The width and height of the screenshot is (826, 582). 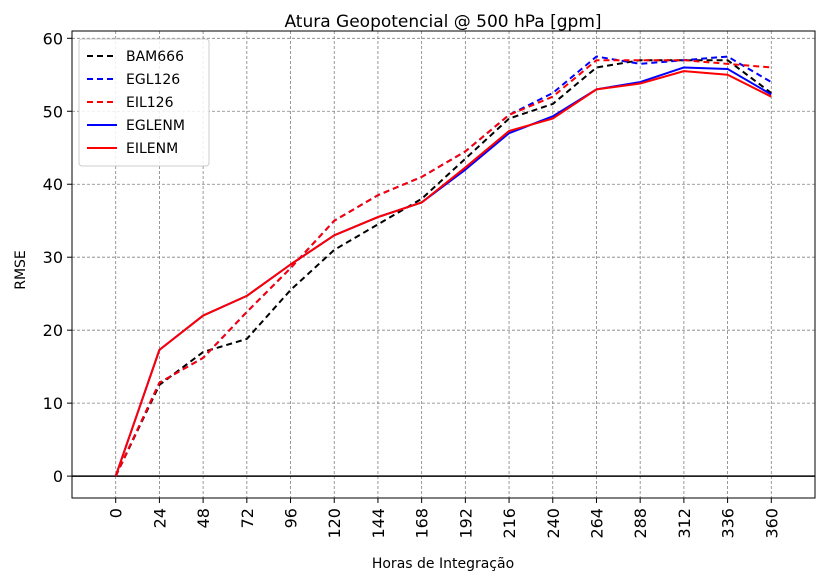 What do you see at coordinates (116, 513) in the screenshot?
I see `x-tick-label: 0` at bounding box center [116, 513].